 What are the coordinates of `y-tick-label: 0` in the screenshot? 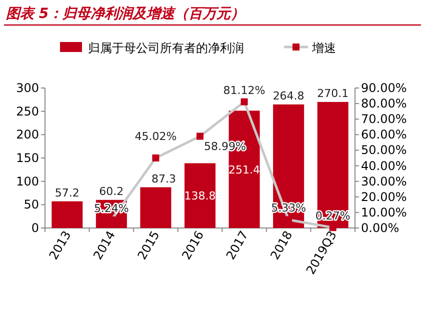 It's located at (35, 228).